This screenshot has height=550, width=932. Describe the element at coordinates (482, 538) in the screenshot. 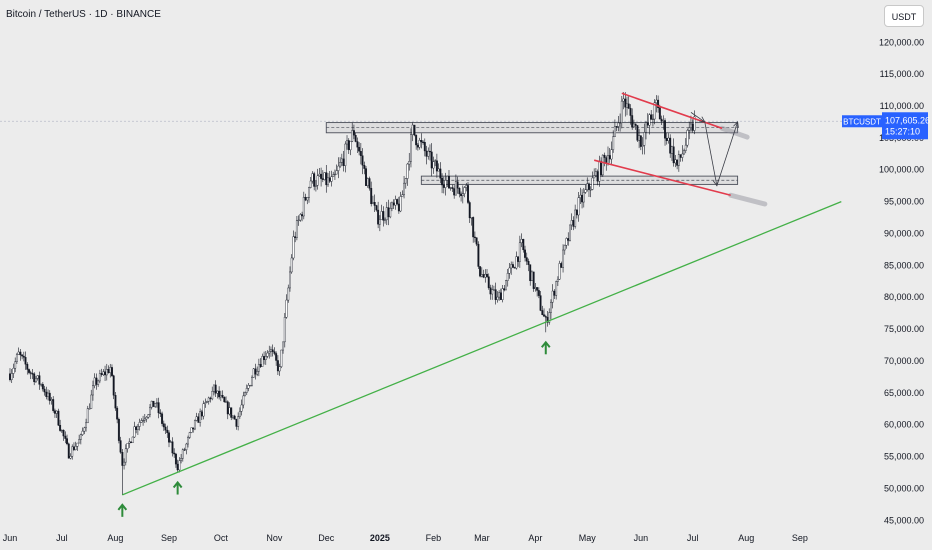

I see `x-tick-label: Mar` at that location.